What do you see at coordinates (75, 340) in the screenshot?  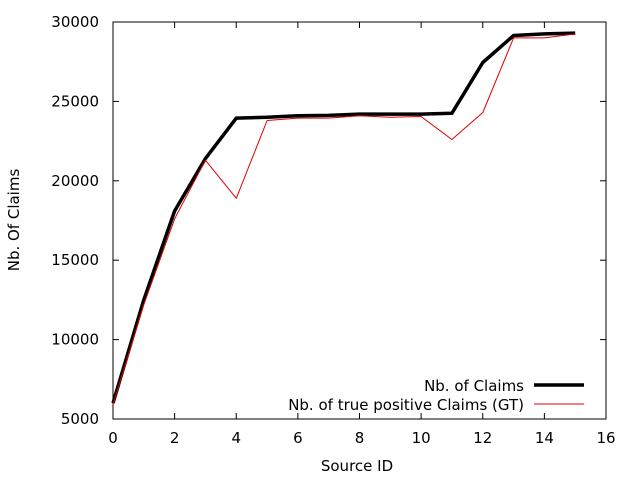 I see `y-tick-label: 10000` at bounding box center [75, 340].